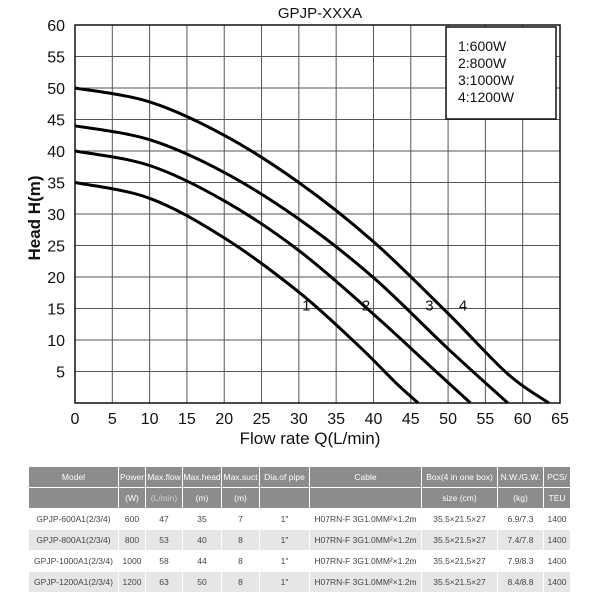 This screenshot has width=600, height=600. I want to click on table-cell: 800, so click(132, 540).